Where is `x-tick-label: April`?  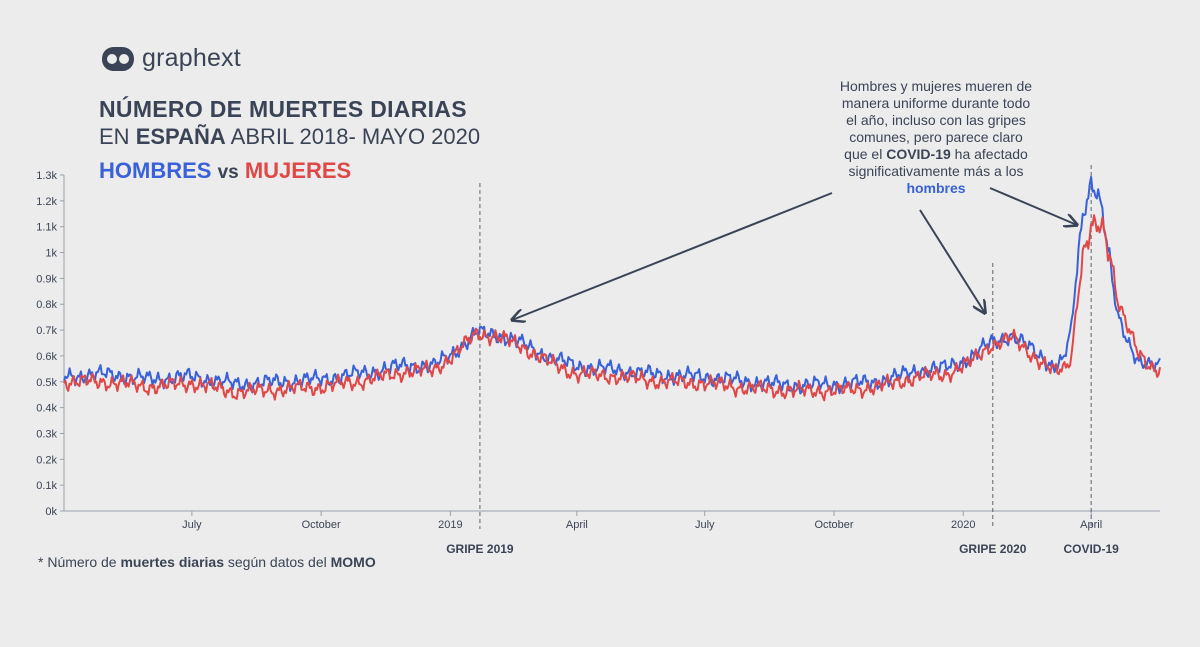
x-tick-label: April is located at coordinates (577, 525).